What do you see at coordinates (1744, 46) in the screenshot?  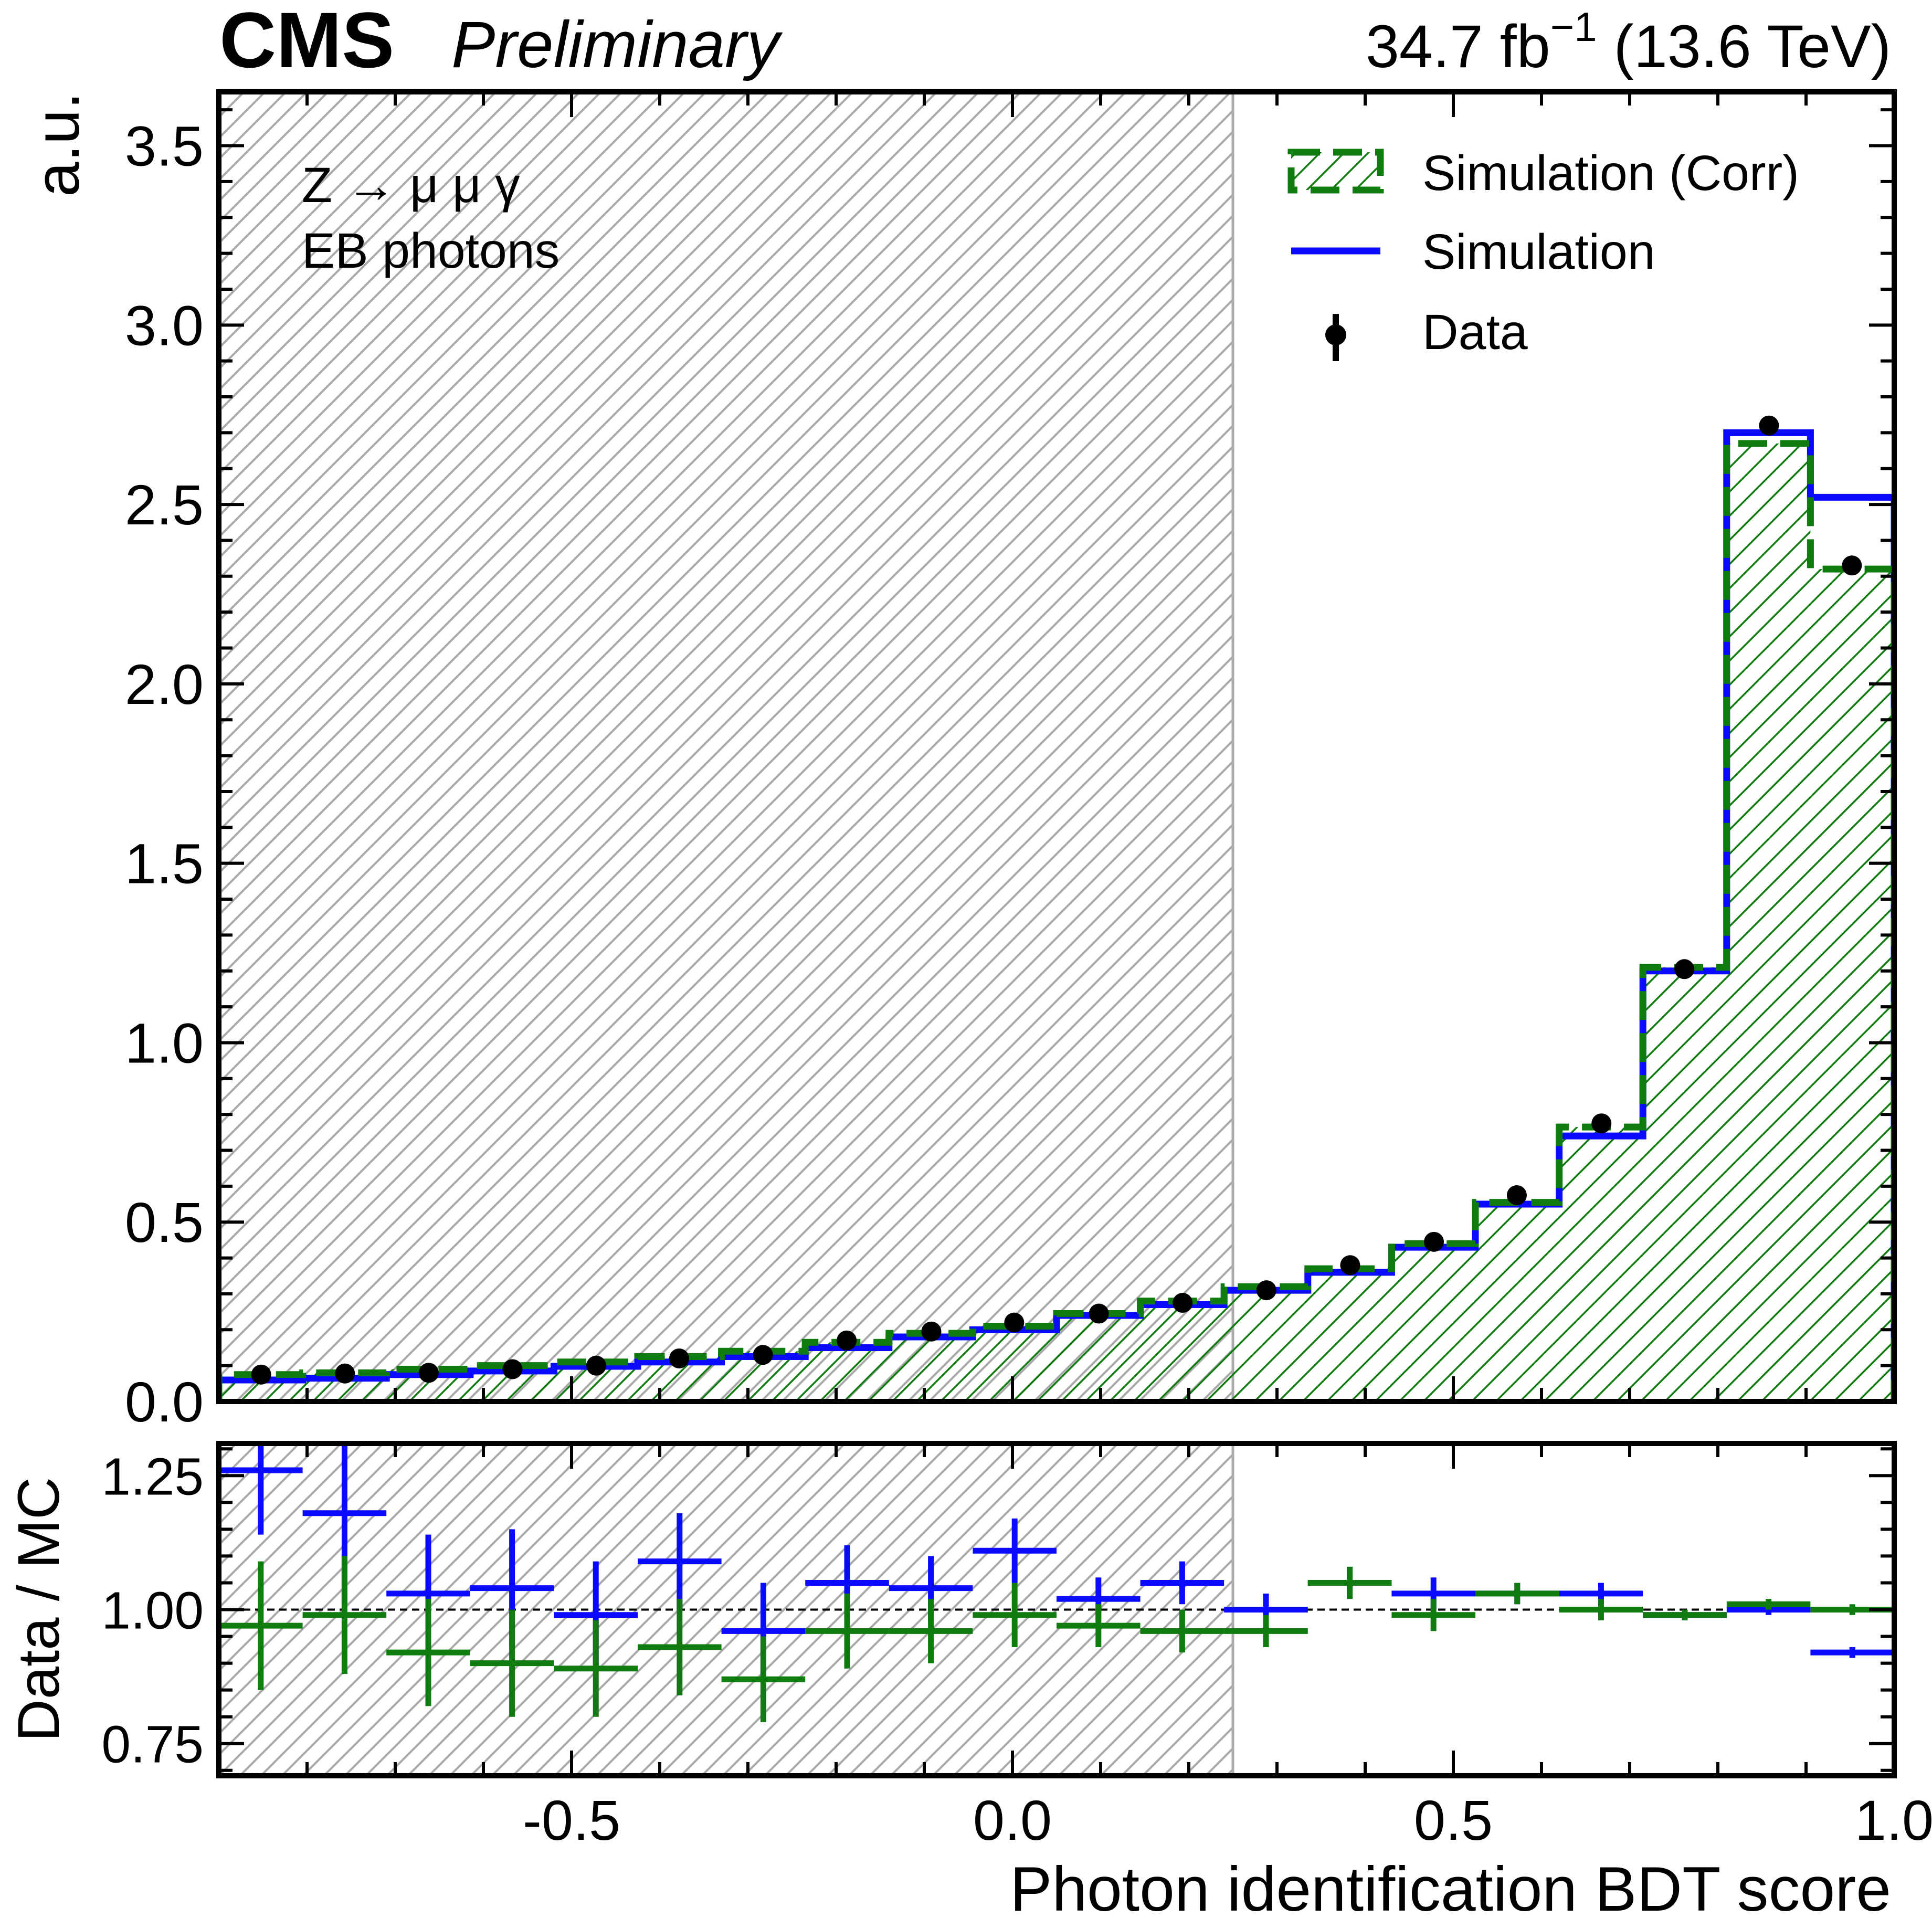 I see `energy-label: (13.6 TeV)` at bounding box center [1744, 46].